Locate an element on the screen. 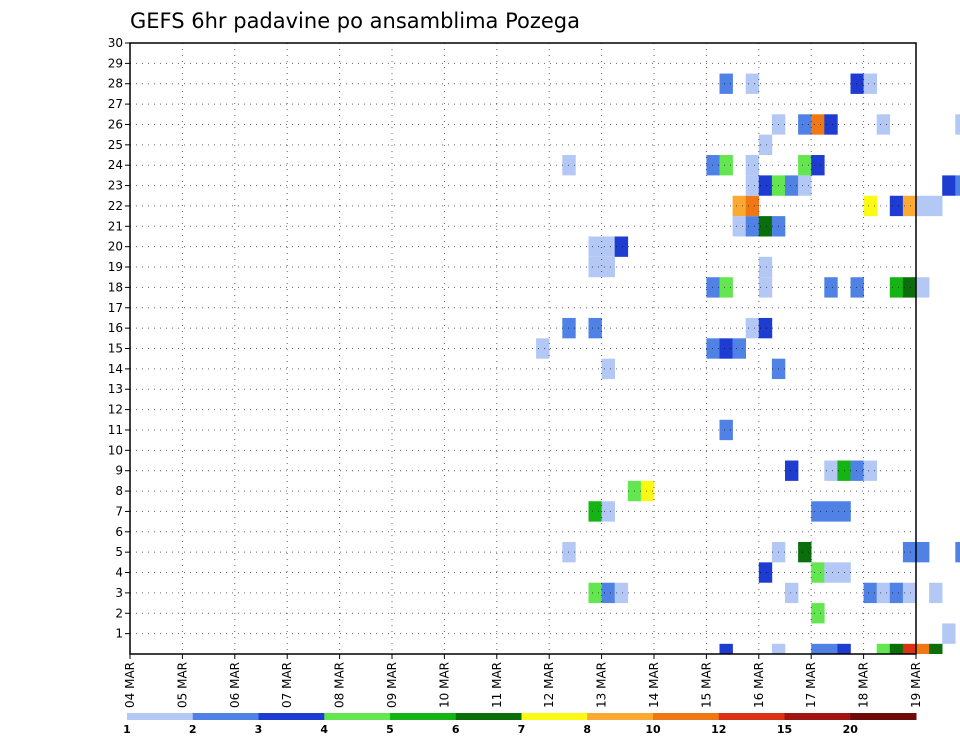  chart-title: GEFS 6hr padavine po ansamblima Pozega is located at coordinates (355, 21).